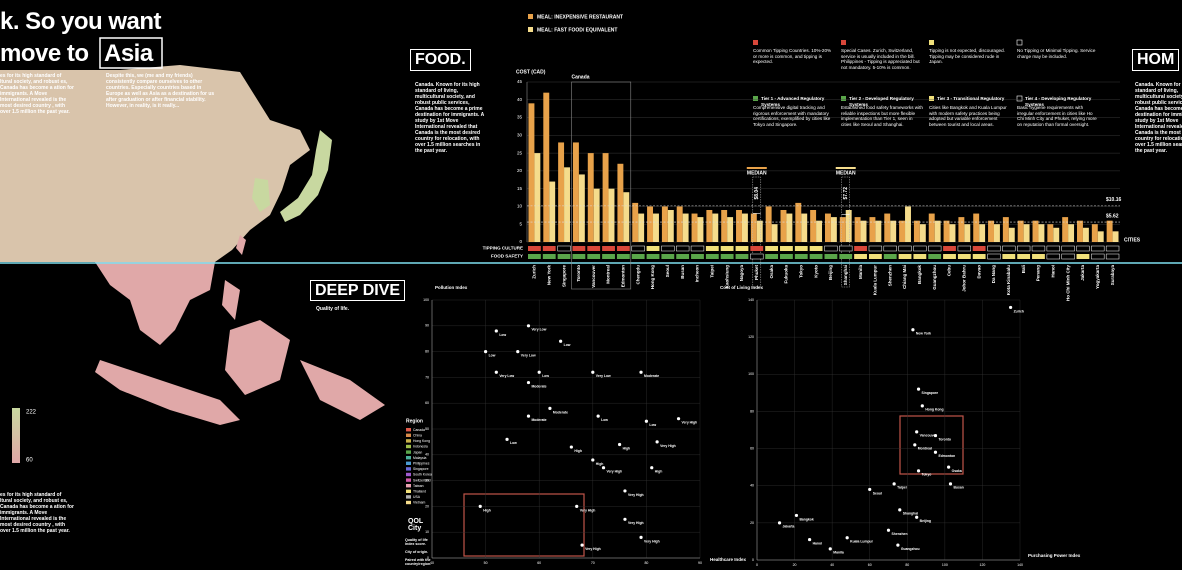 Image resolution: width=1182 pixels, height=570 pixels. I want to click on legend-label: China, so click(417, 435).